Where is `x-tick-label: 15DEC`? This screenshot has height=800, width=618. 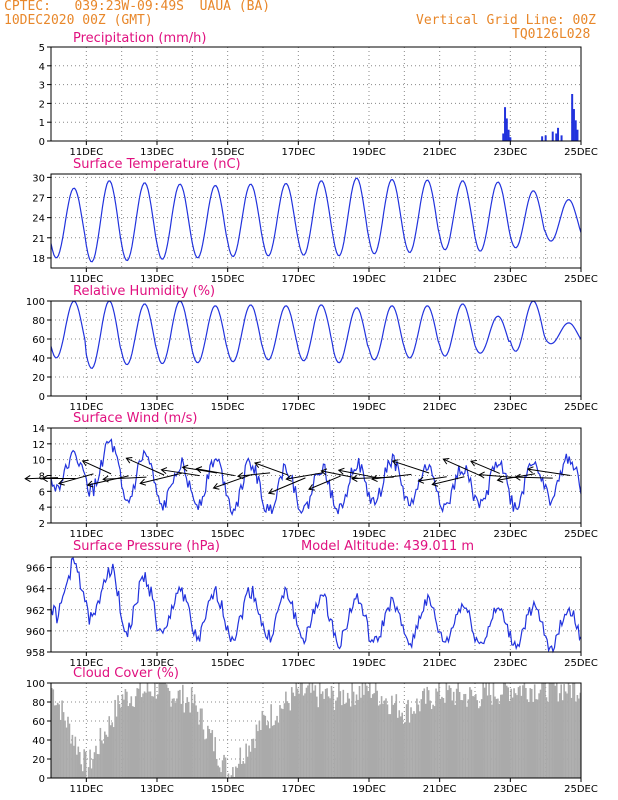
x-tick-label: 15DEC is located at coordinates (228, 663).